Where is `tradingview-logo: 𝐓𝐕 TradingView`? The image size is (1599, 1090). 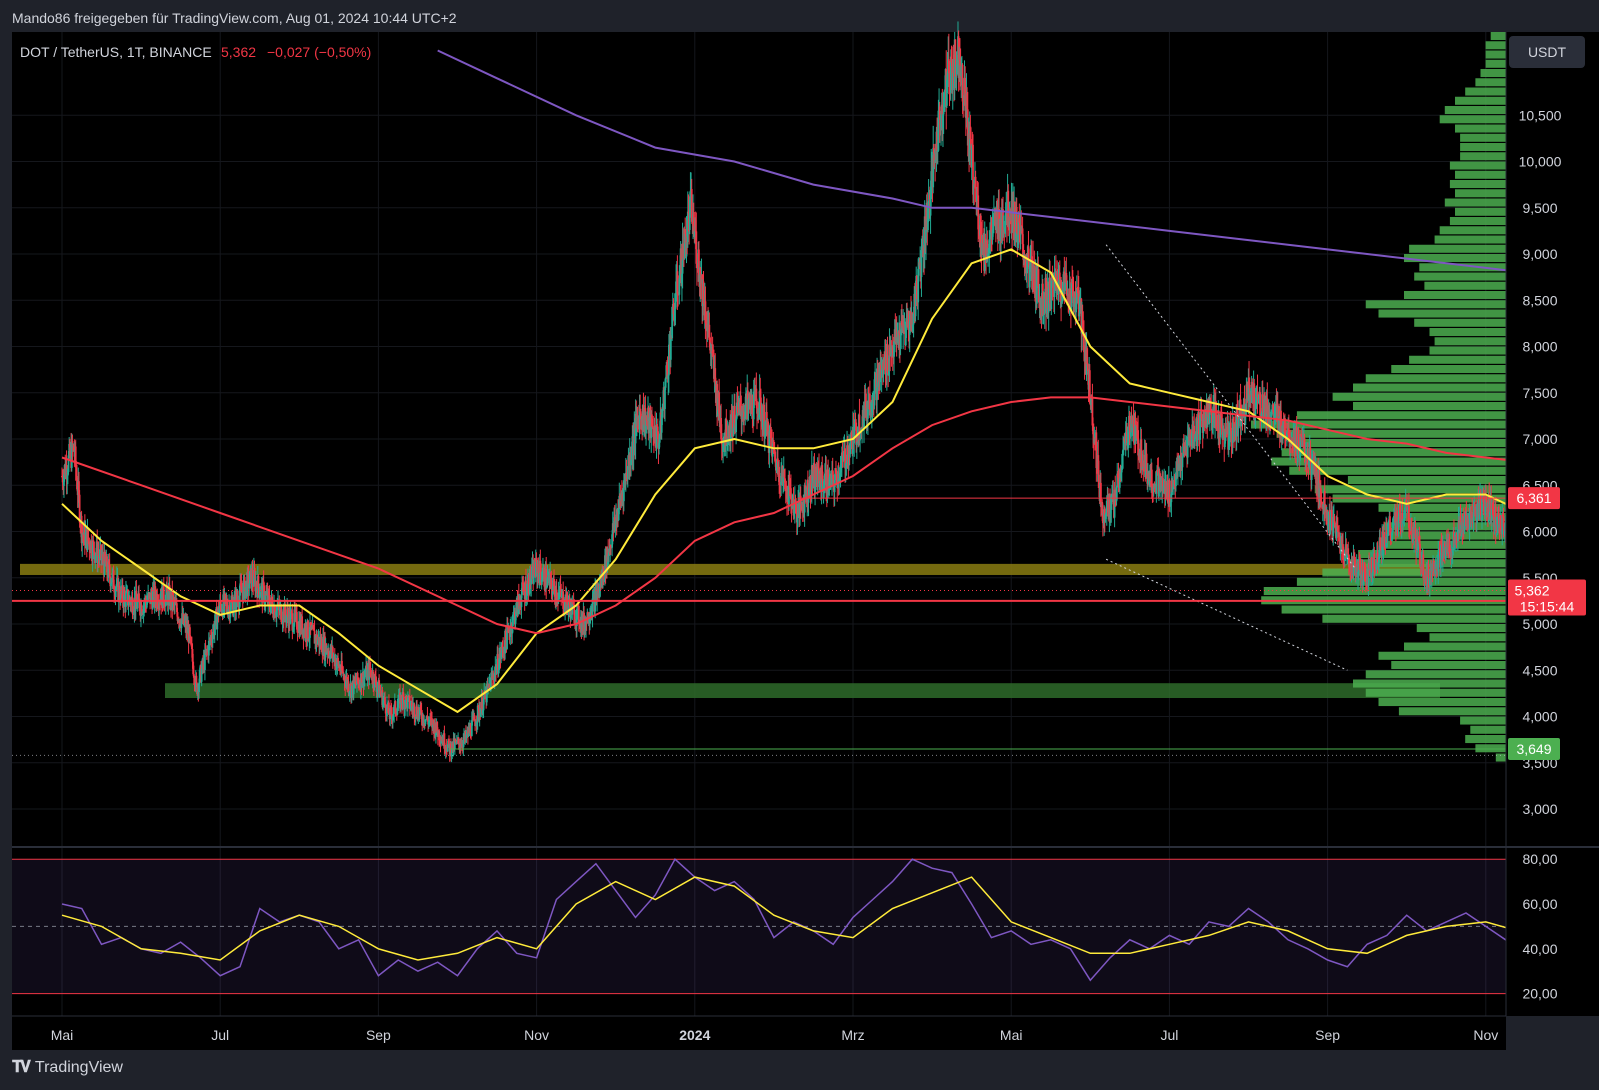 tradingview-logo: 𝐓𝐕 TradingView is located at coordinates (67, 1068).